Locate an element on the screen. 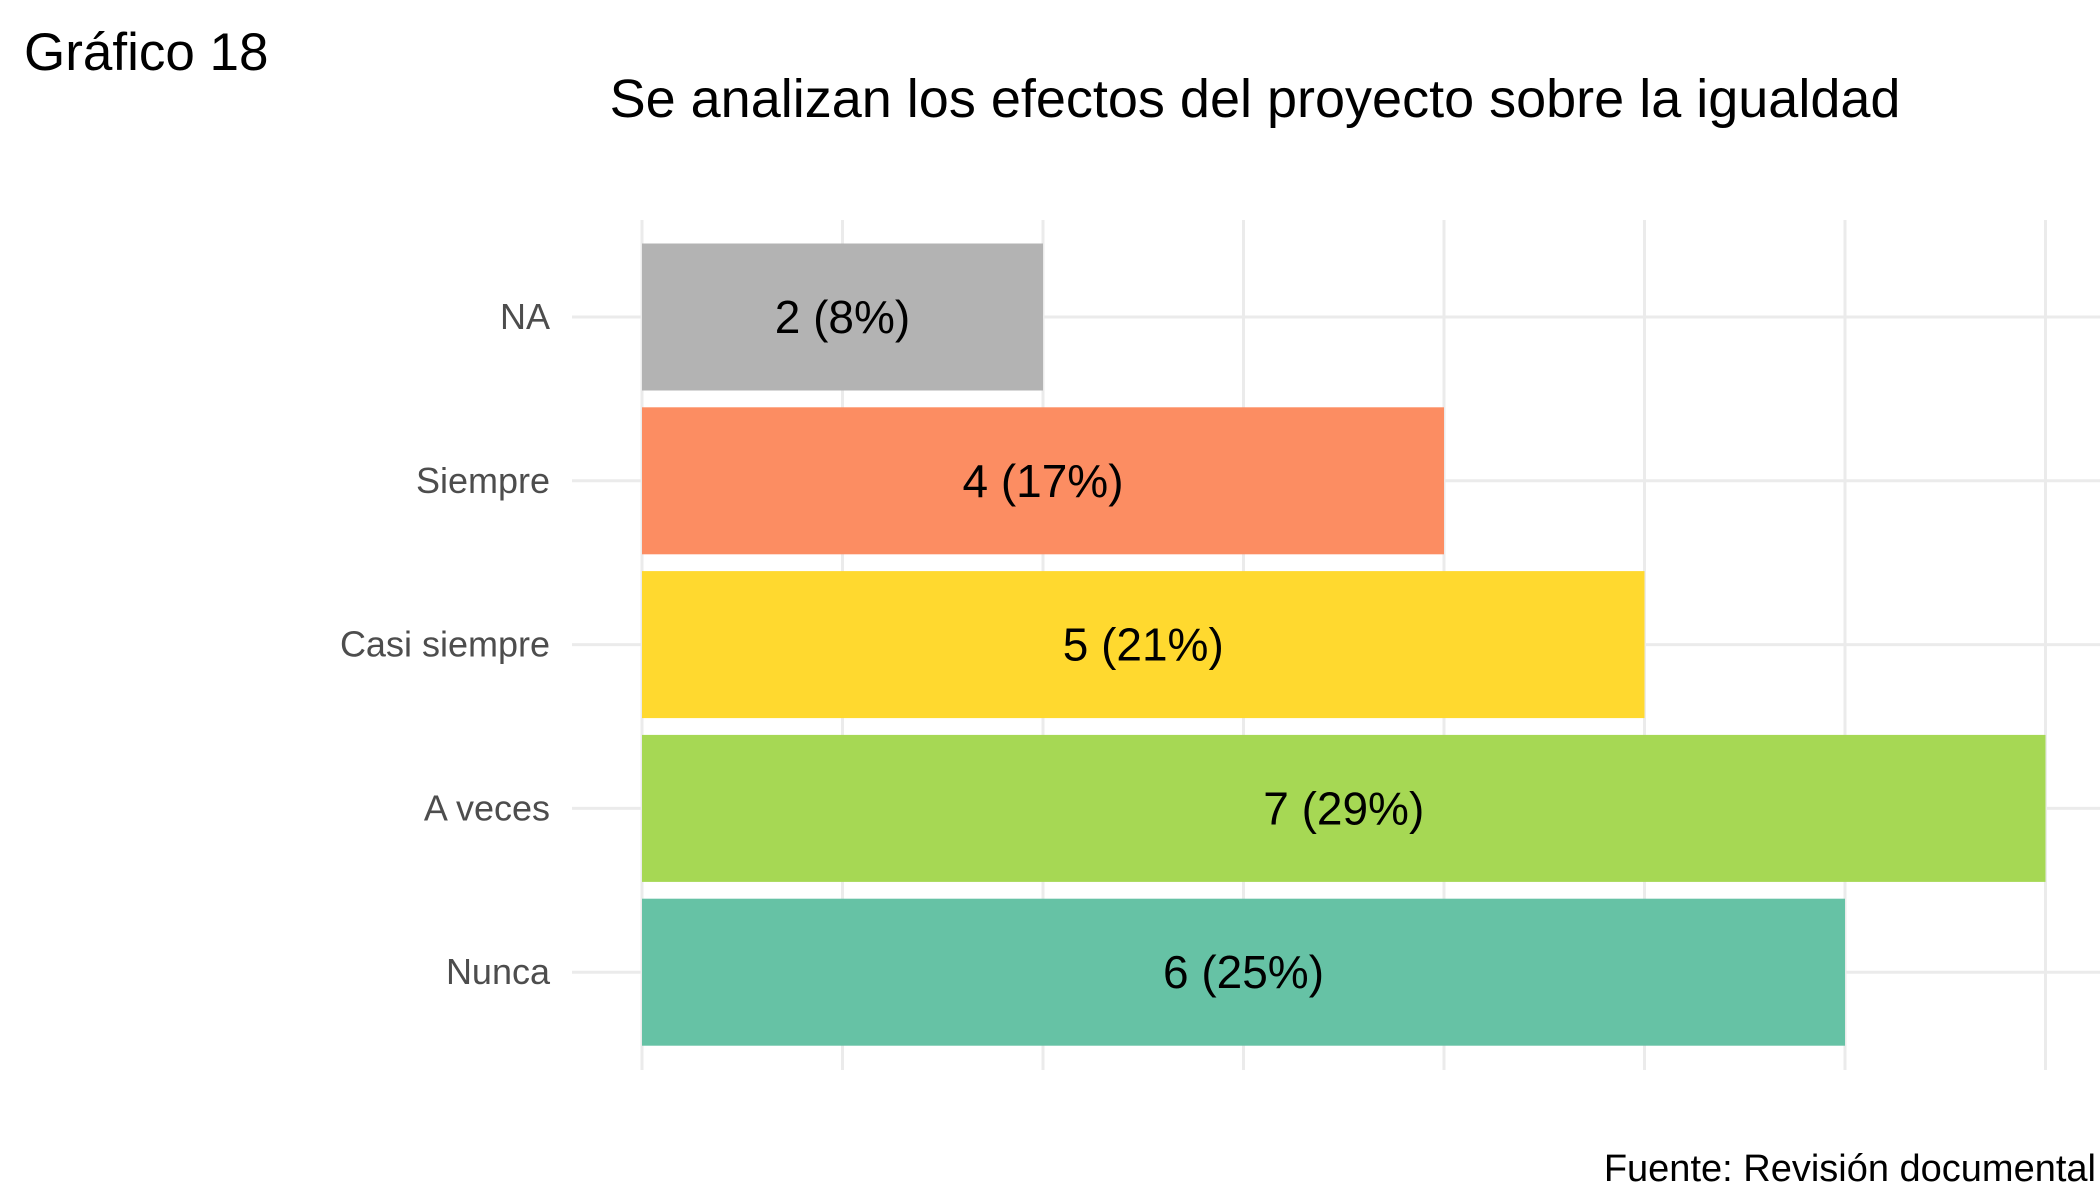 This screenshot has height=1200, width=2100. category-label: A veces is located at coordinates (487, 807).